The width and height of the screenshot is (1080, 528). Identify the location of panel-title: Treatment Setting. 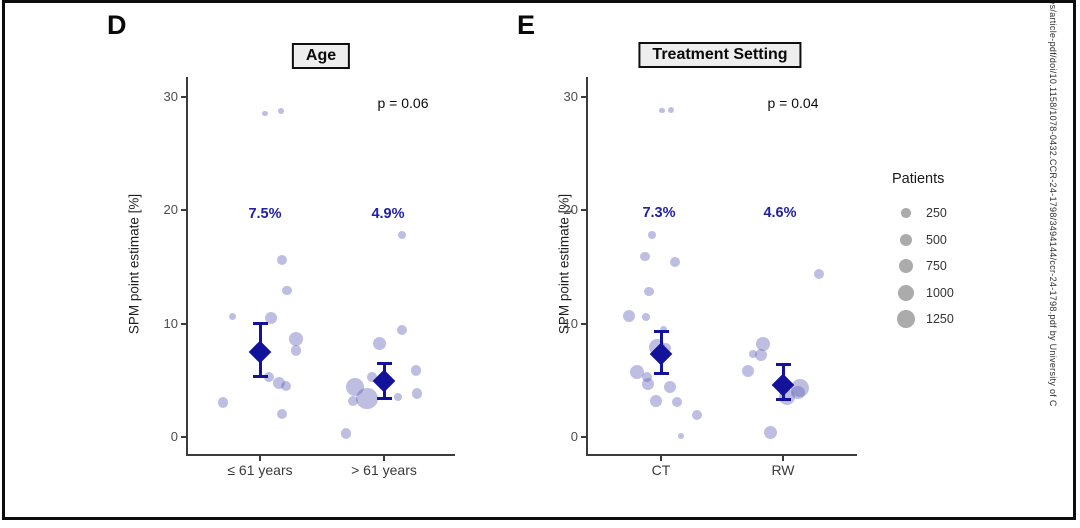
(720, 55).